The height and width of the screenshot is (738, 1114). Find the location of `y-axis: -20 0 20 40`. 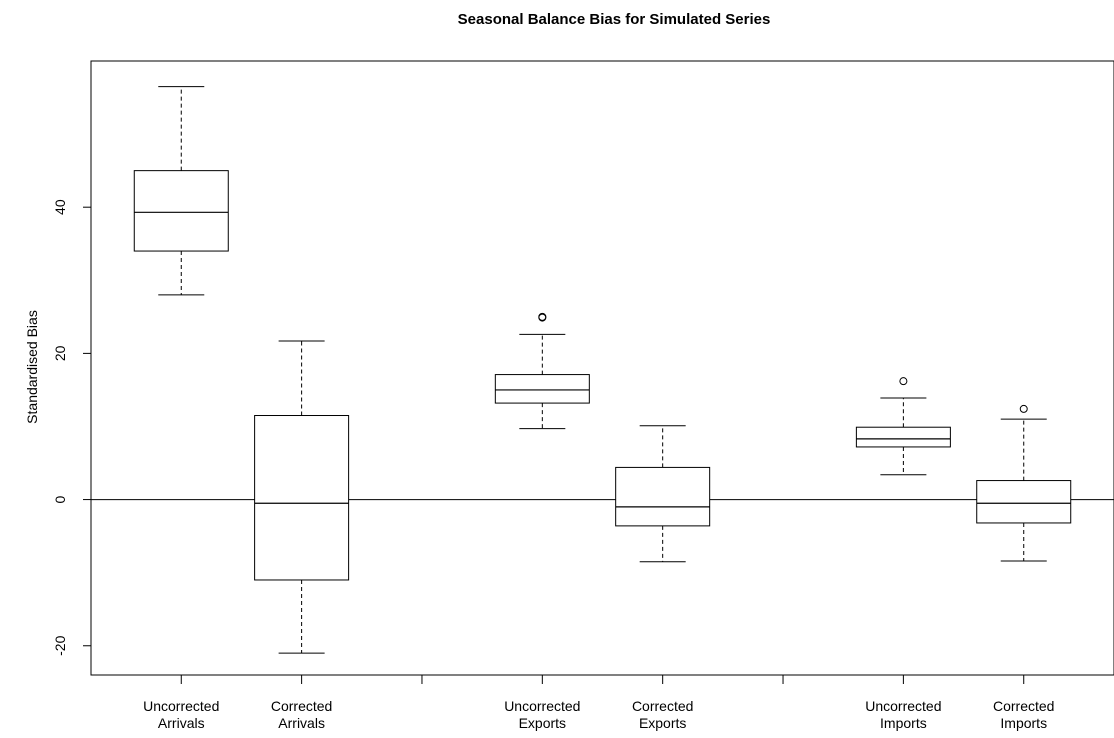

y-axis: -20 0 20 40 is located at coordinates (71, 427).